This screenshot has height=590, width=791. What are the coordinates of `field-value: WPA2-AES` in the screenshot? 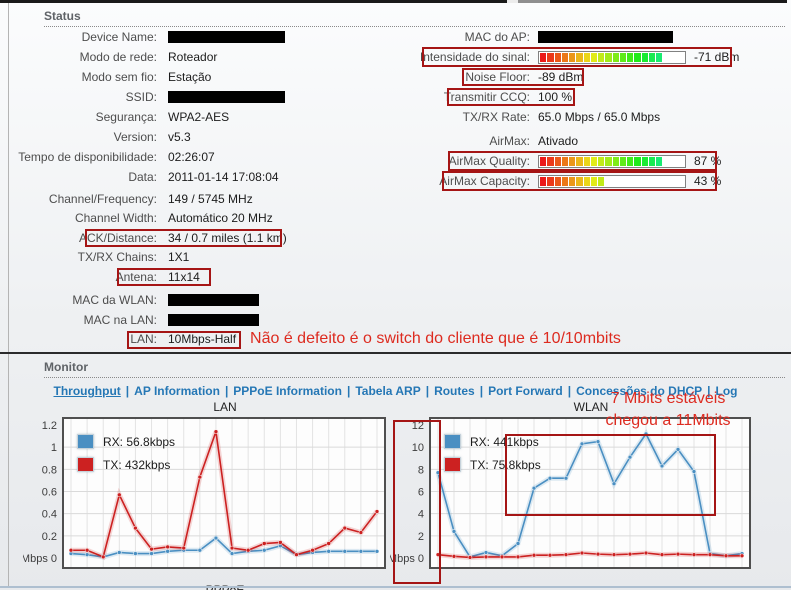 It's located at (199, 117).